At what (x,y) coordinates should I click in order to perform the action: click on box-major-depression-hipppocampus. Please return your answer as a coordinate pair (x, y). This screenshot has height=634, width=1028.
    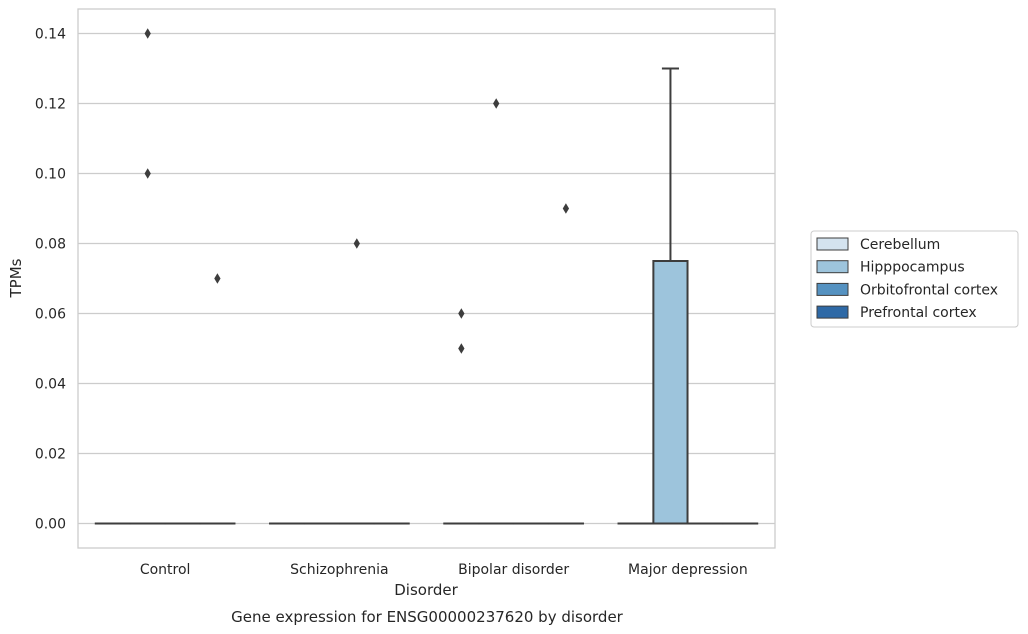
    Looking at the image, I should click on (670, 296).